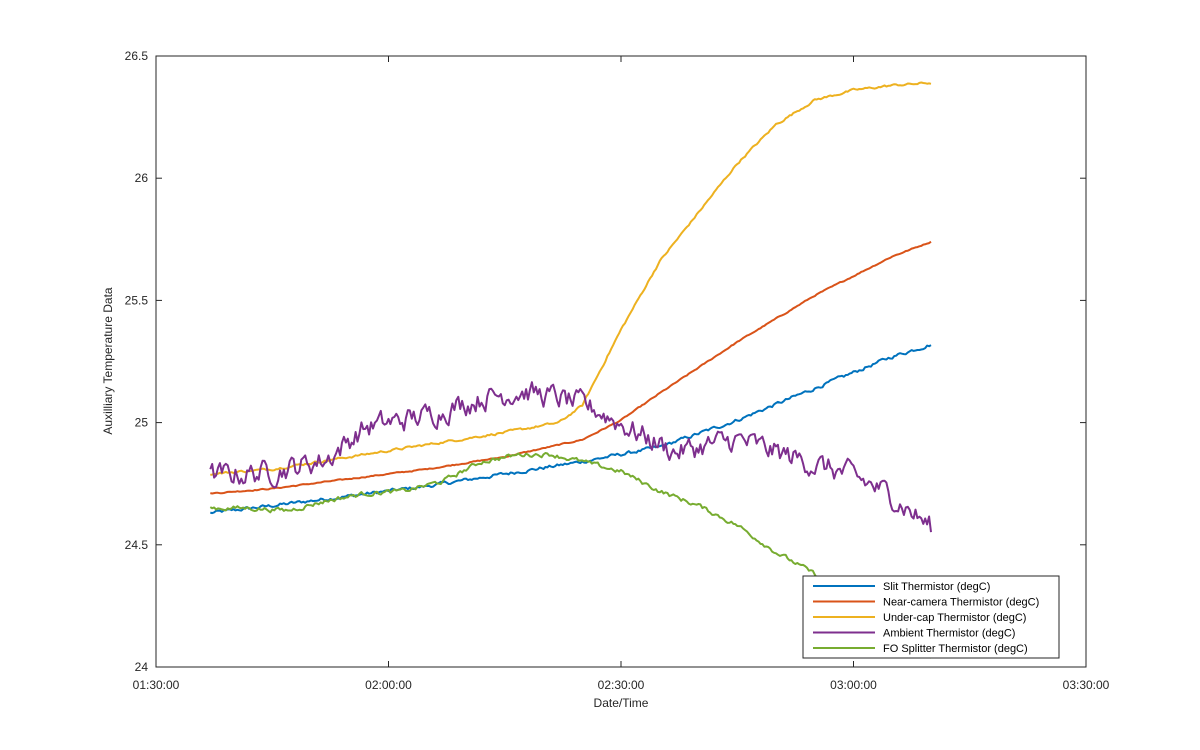  I want to click on x-tick-label: 03:30:00, so click(1086, 685).